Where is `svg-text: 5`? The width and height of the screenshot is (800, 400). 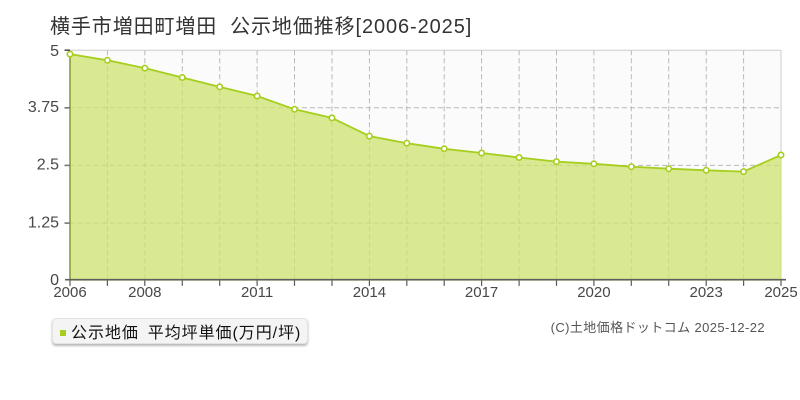
svg-text: 5 is located at coordinates (54, 51).